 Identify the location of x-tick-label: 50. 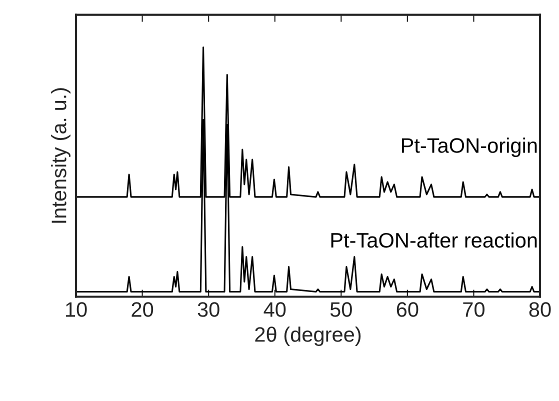
(341, 309).